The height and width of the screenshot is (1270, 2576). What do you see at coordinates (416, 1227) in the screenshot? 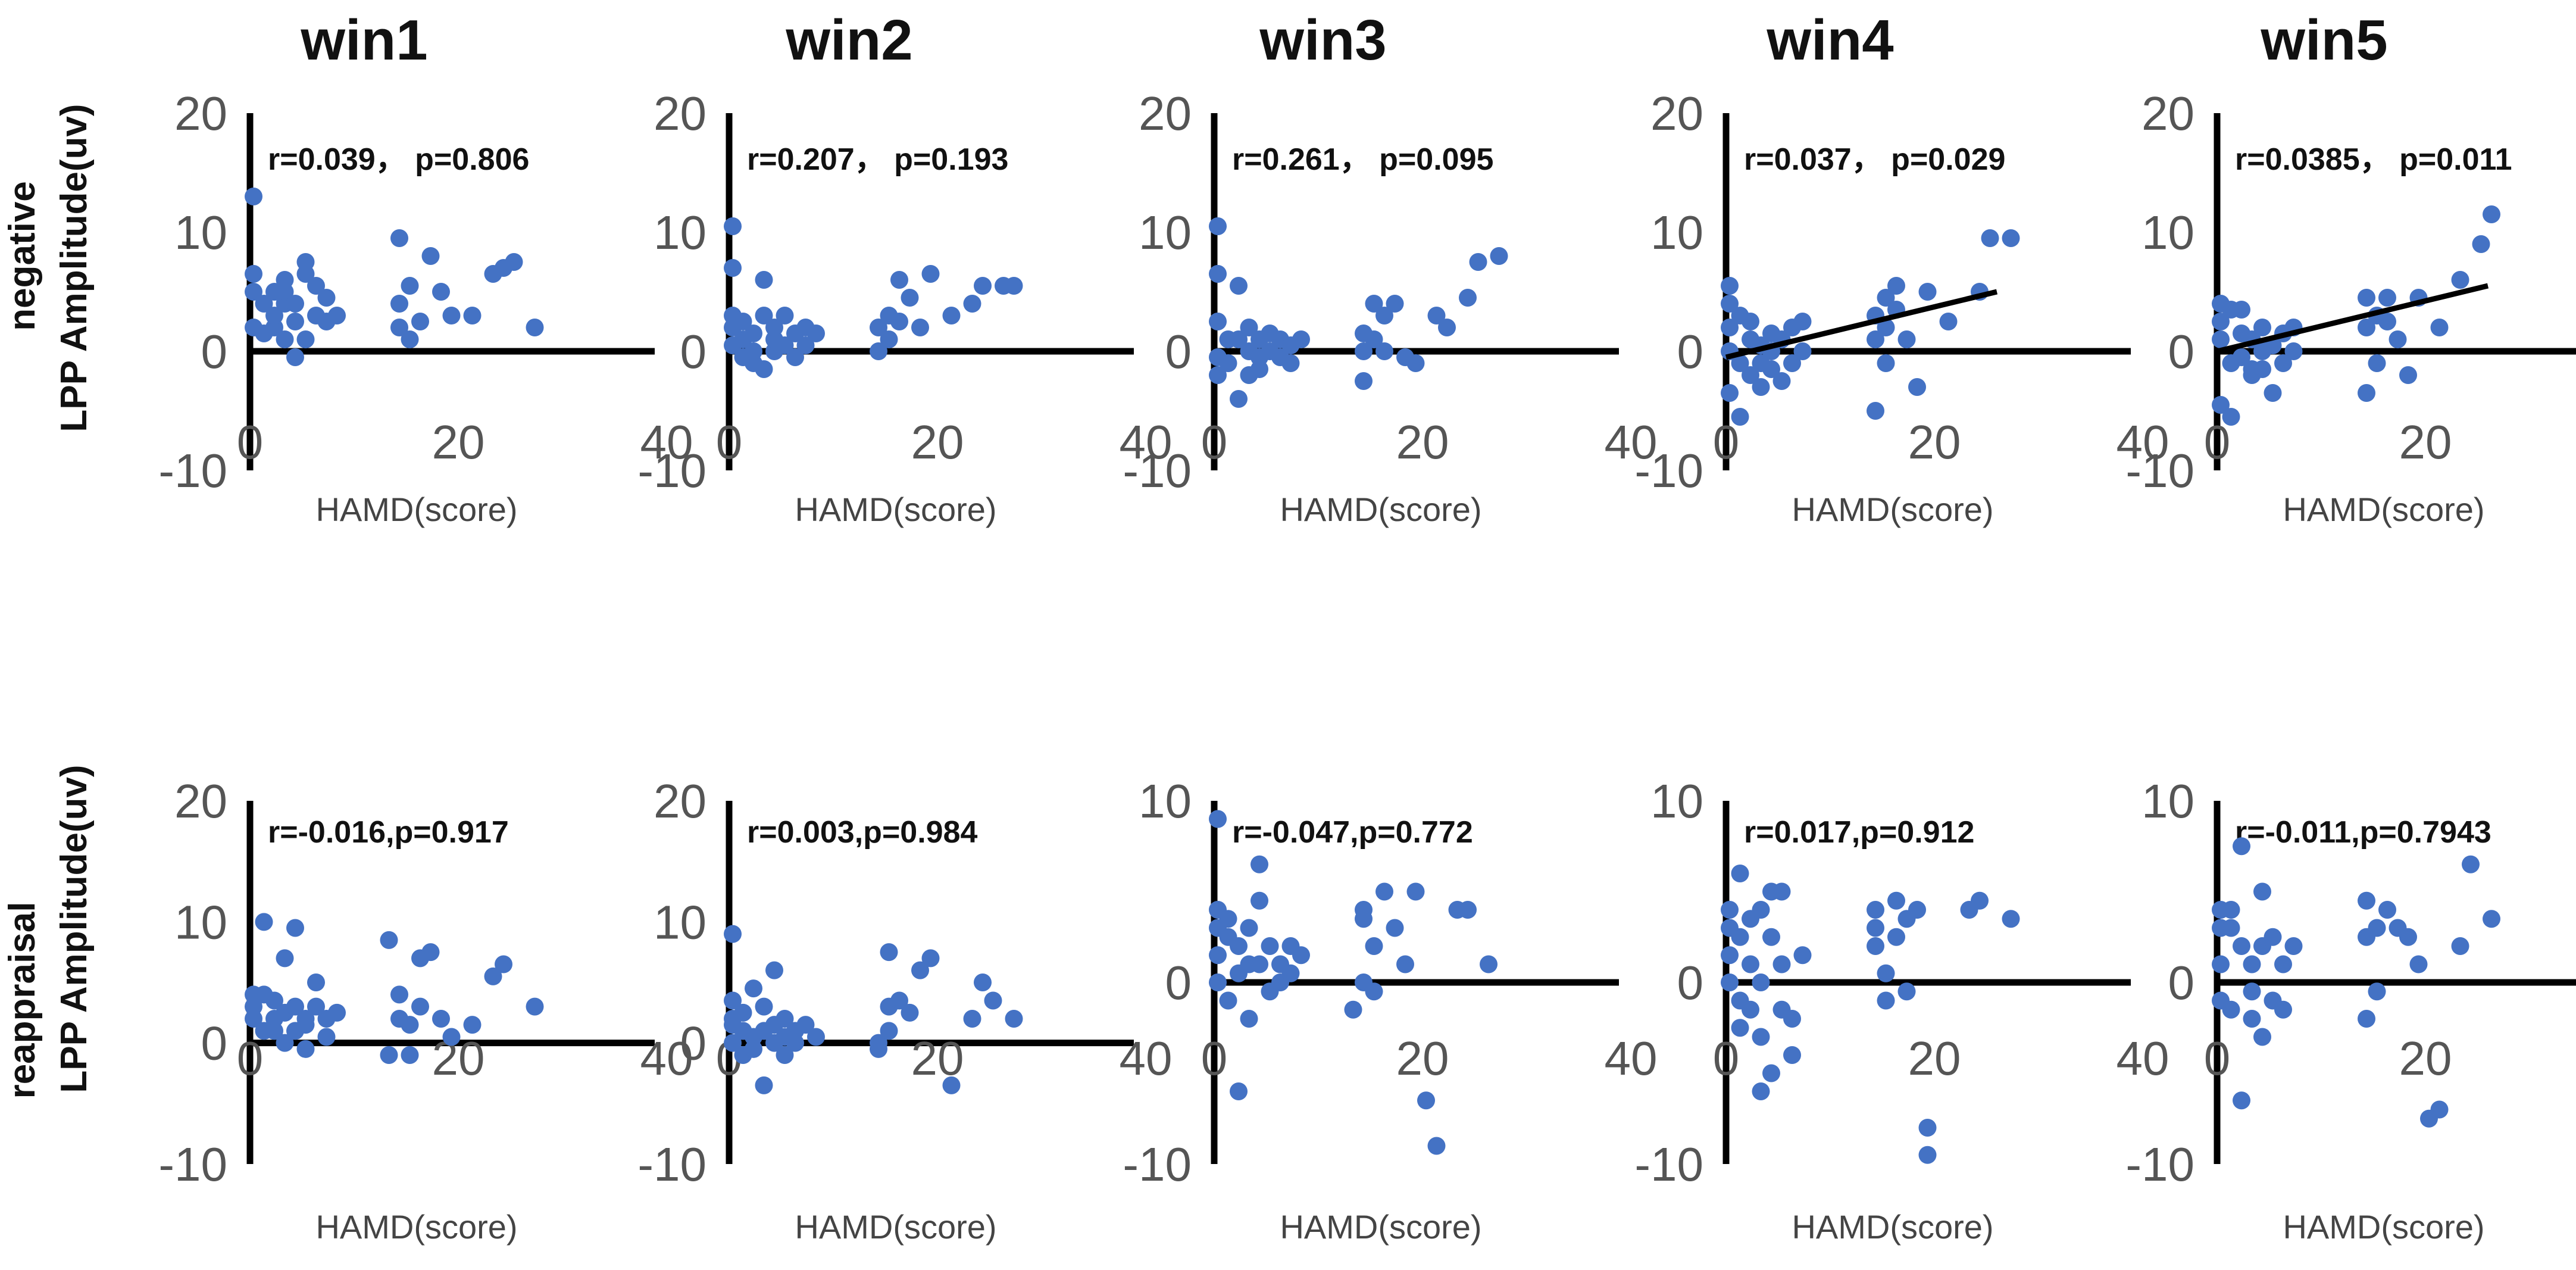
I see `x-axis-label-r2-win1: HAMD(score)` at bounding box center [416, 1227].